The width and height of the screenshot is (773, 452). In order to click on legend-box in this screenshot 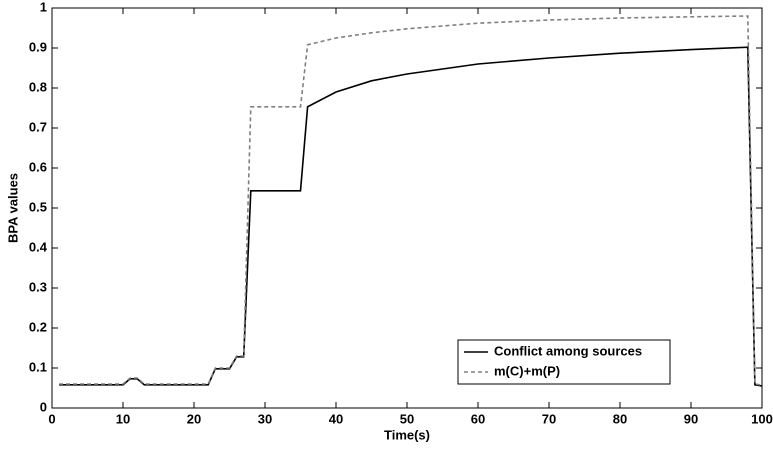, I will do `click(564, 362)`.